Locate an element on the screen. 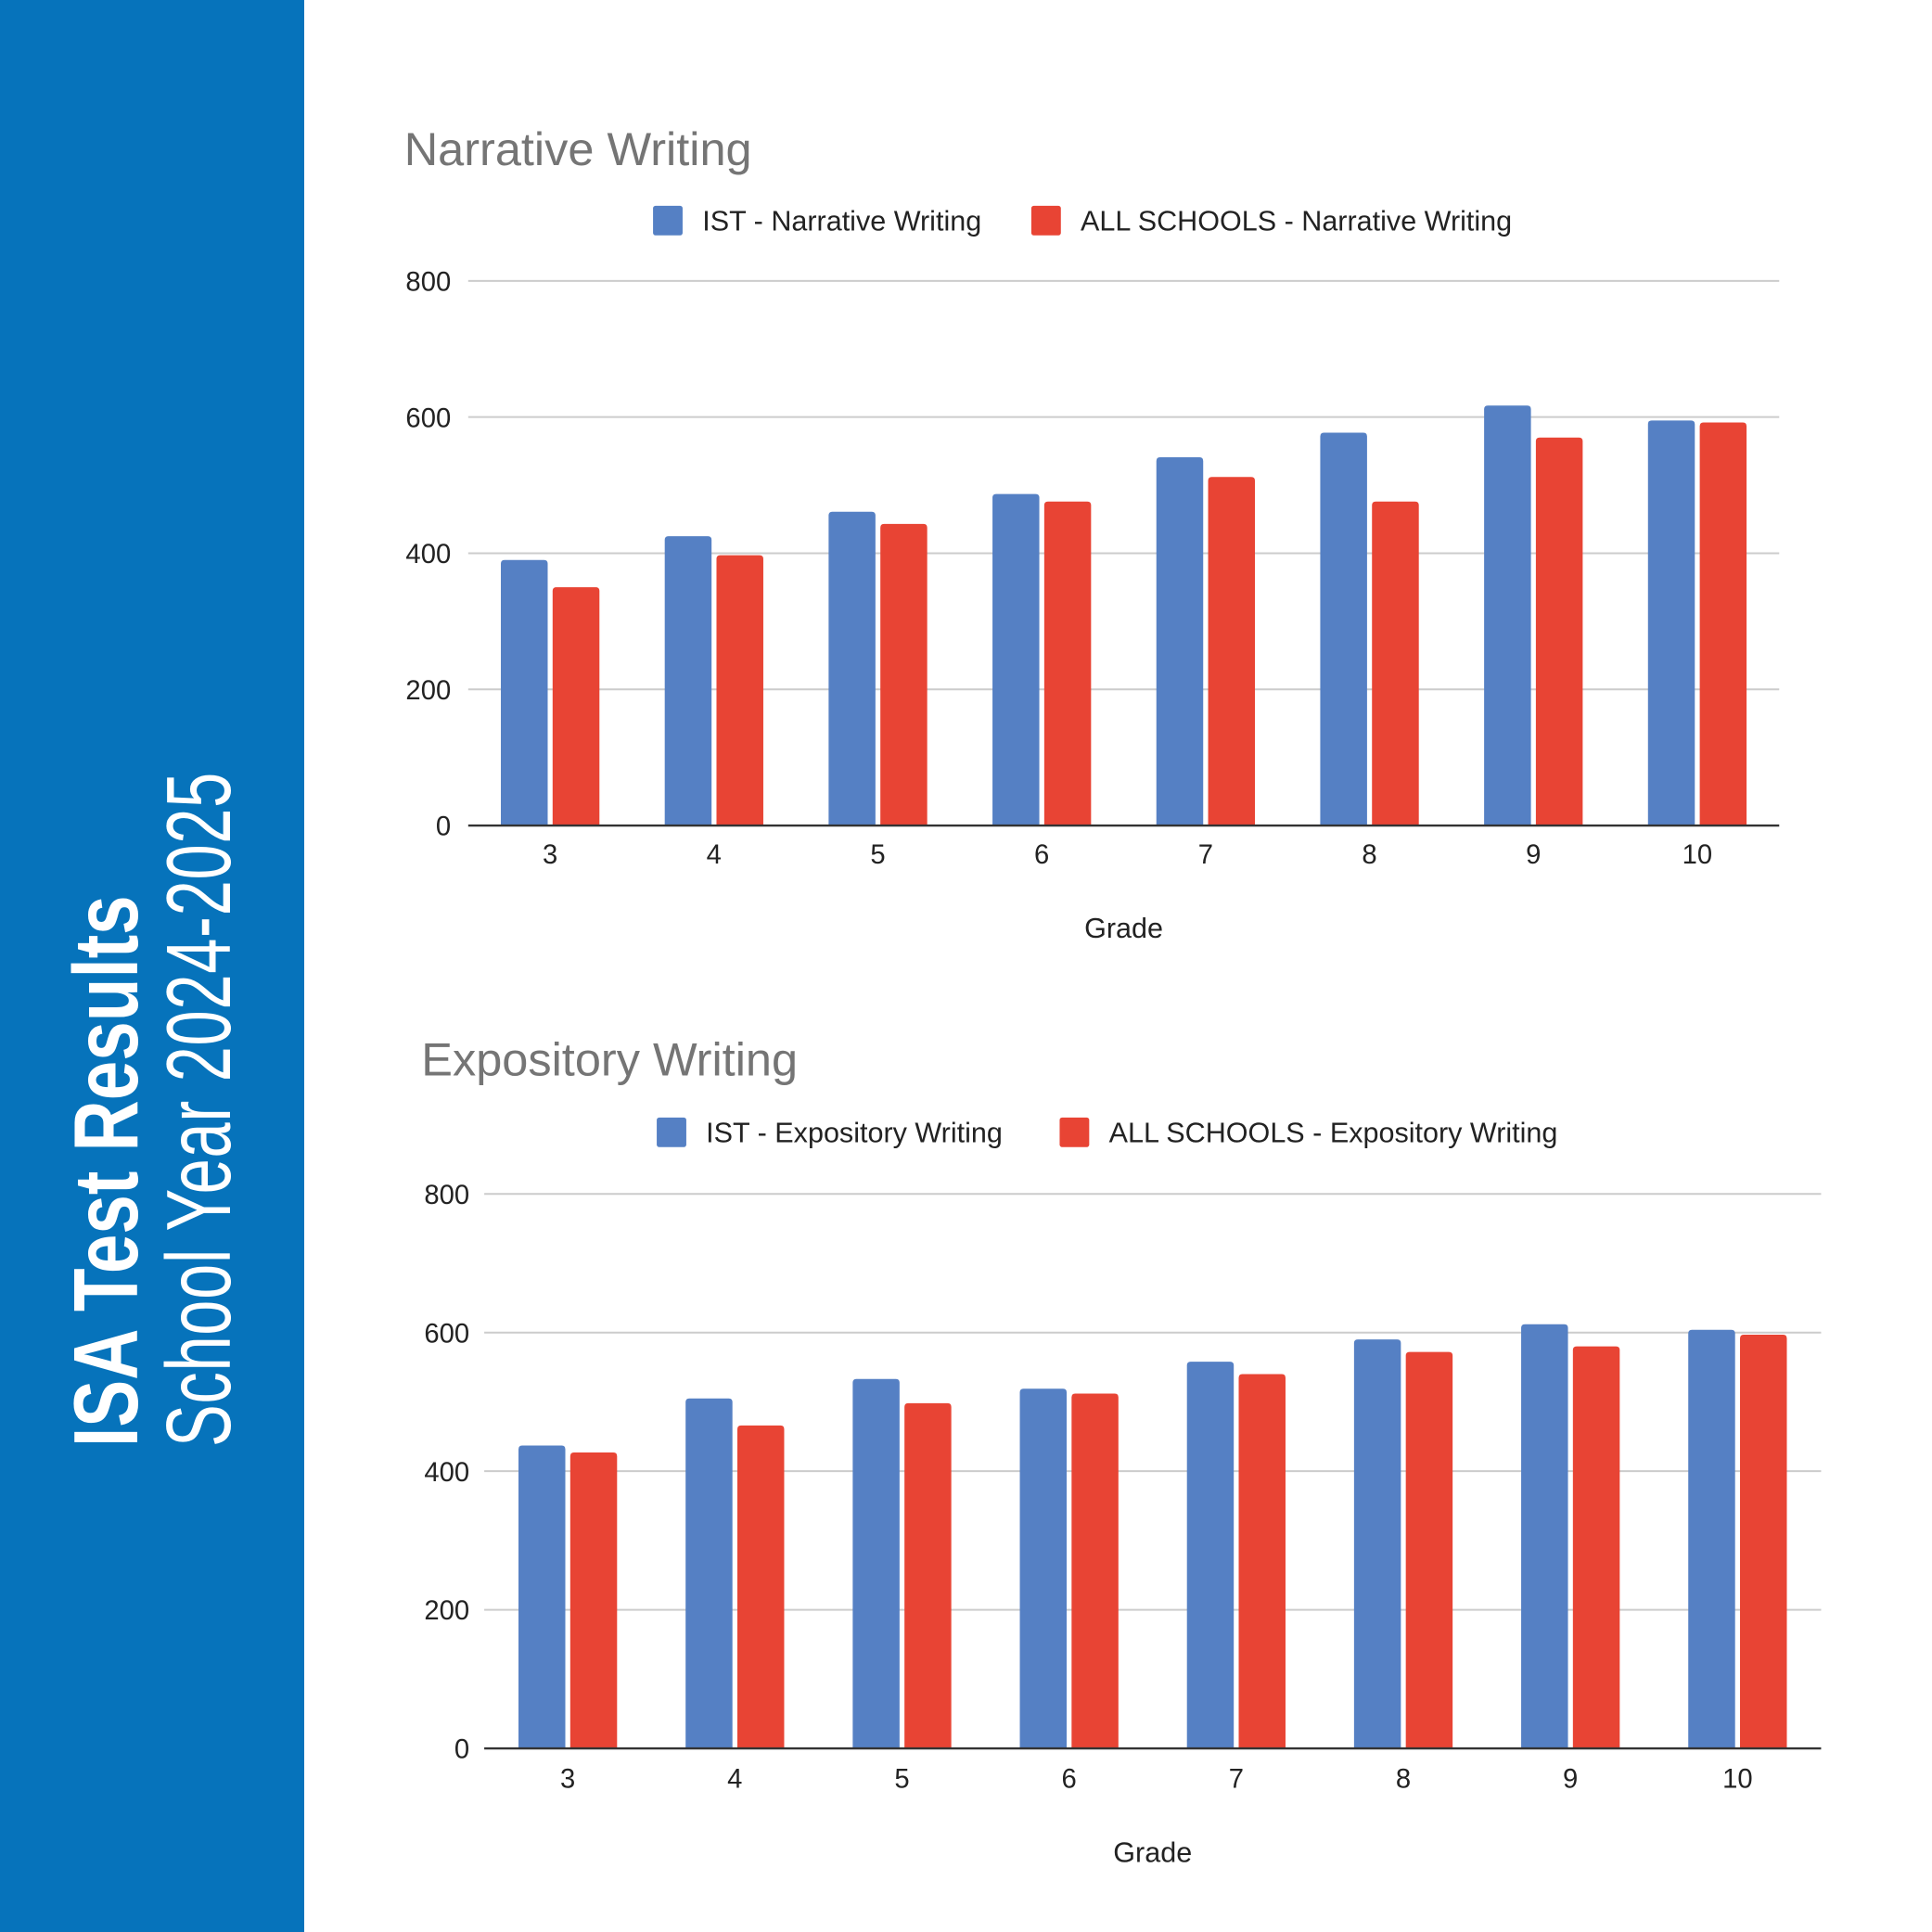 The height and width of the screenshot is (1932, 1932). legend-label: ALL SCHOOLS - Narrative Writing is located at coordinates (1296, 221).